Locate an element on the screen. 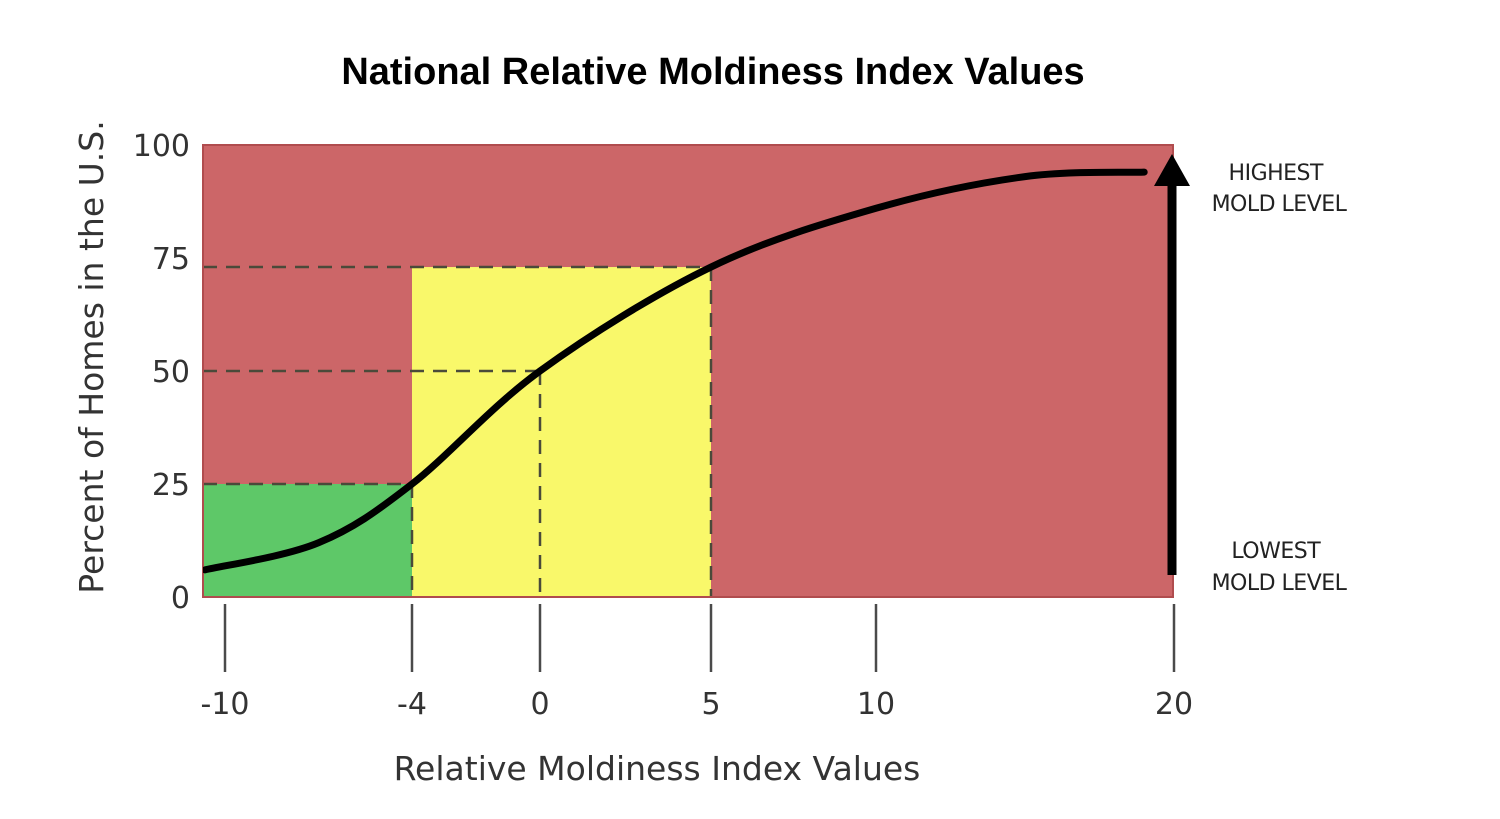  y-axis-title: Percent of Homes in the U.S. is located at coordinates (91, 356).